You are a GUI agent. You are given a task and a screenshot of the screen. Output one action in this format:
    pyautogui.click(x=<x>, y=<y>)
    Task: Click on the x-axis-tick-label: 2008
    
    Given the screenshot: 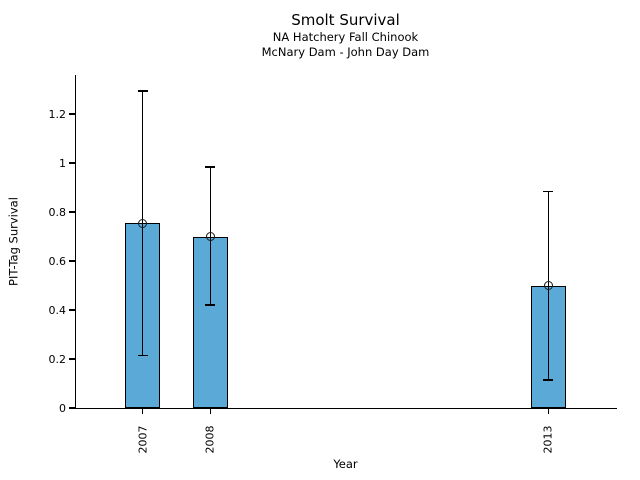 What is the action you would take?
    pyautogui.click(x=210, y=439)
    